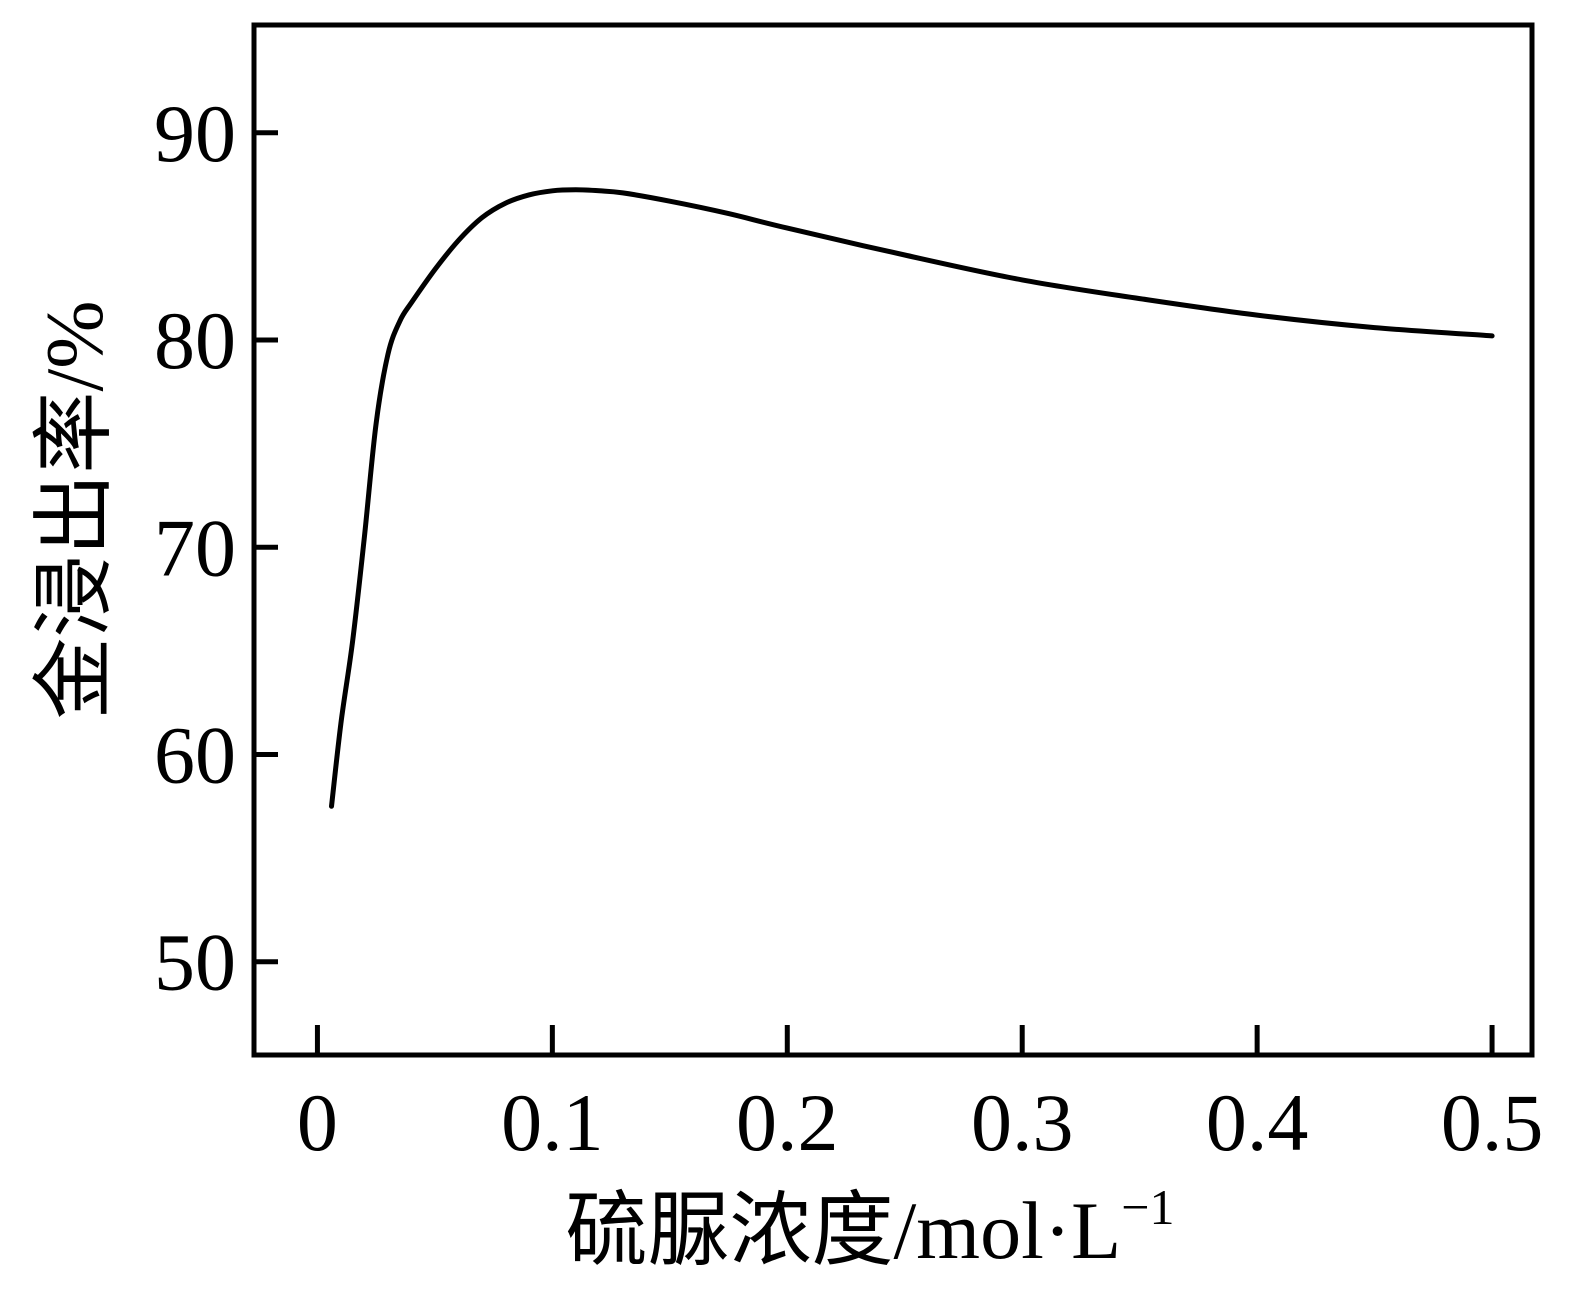 This screenshot has width=1590, height=1310. I want to click on y-tick-label: 80, so click(195, 340).